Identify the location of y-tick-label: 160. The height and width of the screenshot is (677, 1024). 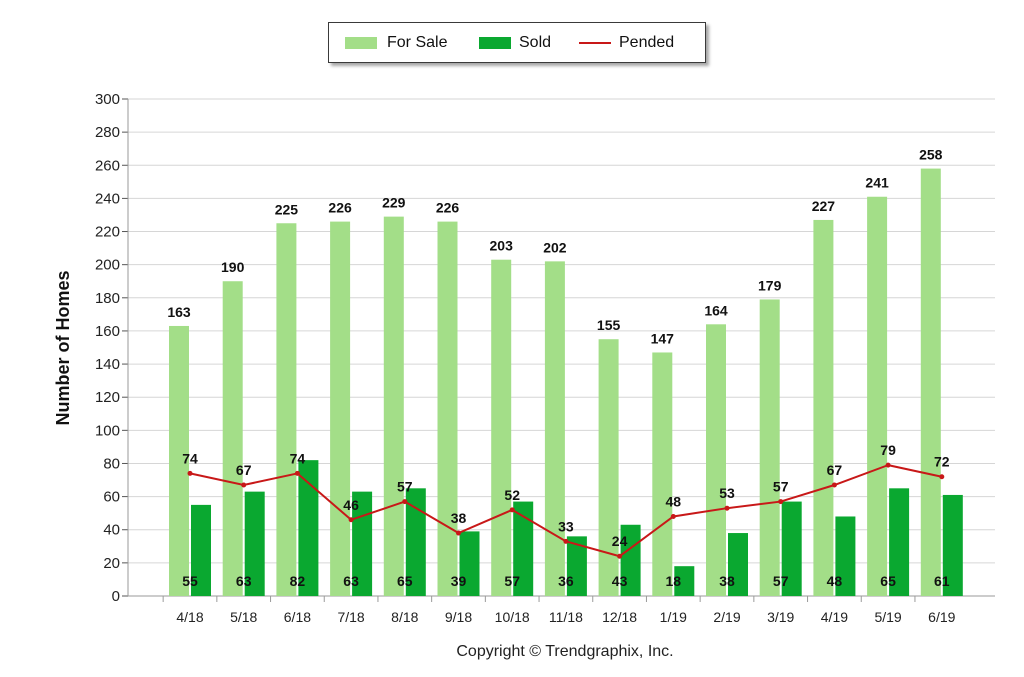
(107, 331).